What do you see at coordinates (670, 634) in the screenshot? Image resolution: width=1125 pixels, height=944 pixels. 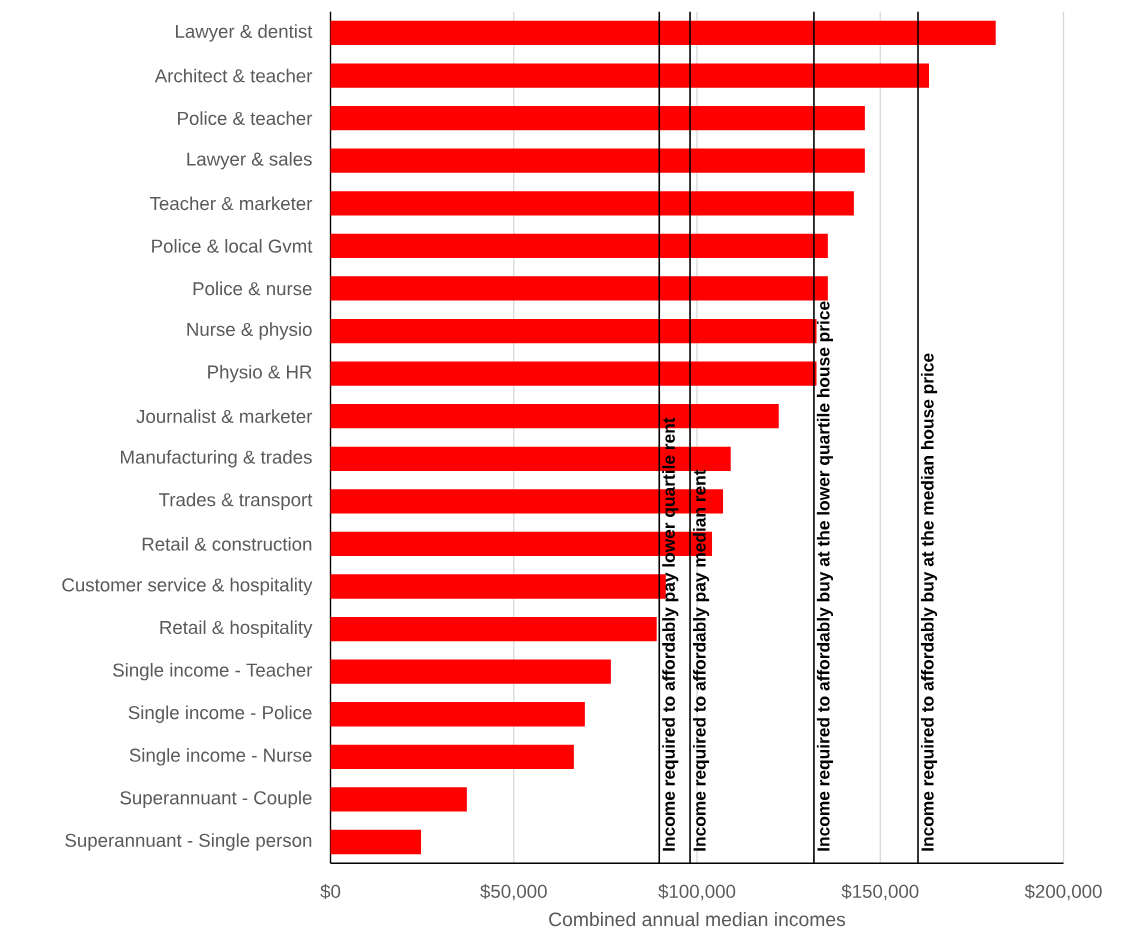 I see `ref-line-label: Income required to affordably pay lower quartile rent` at bounding box center [670, 634].